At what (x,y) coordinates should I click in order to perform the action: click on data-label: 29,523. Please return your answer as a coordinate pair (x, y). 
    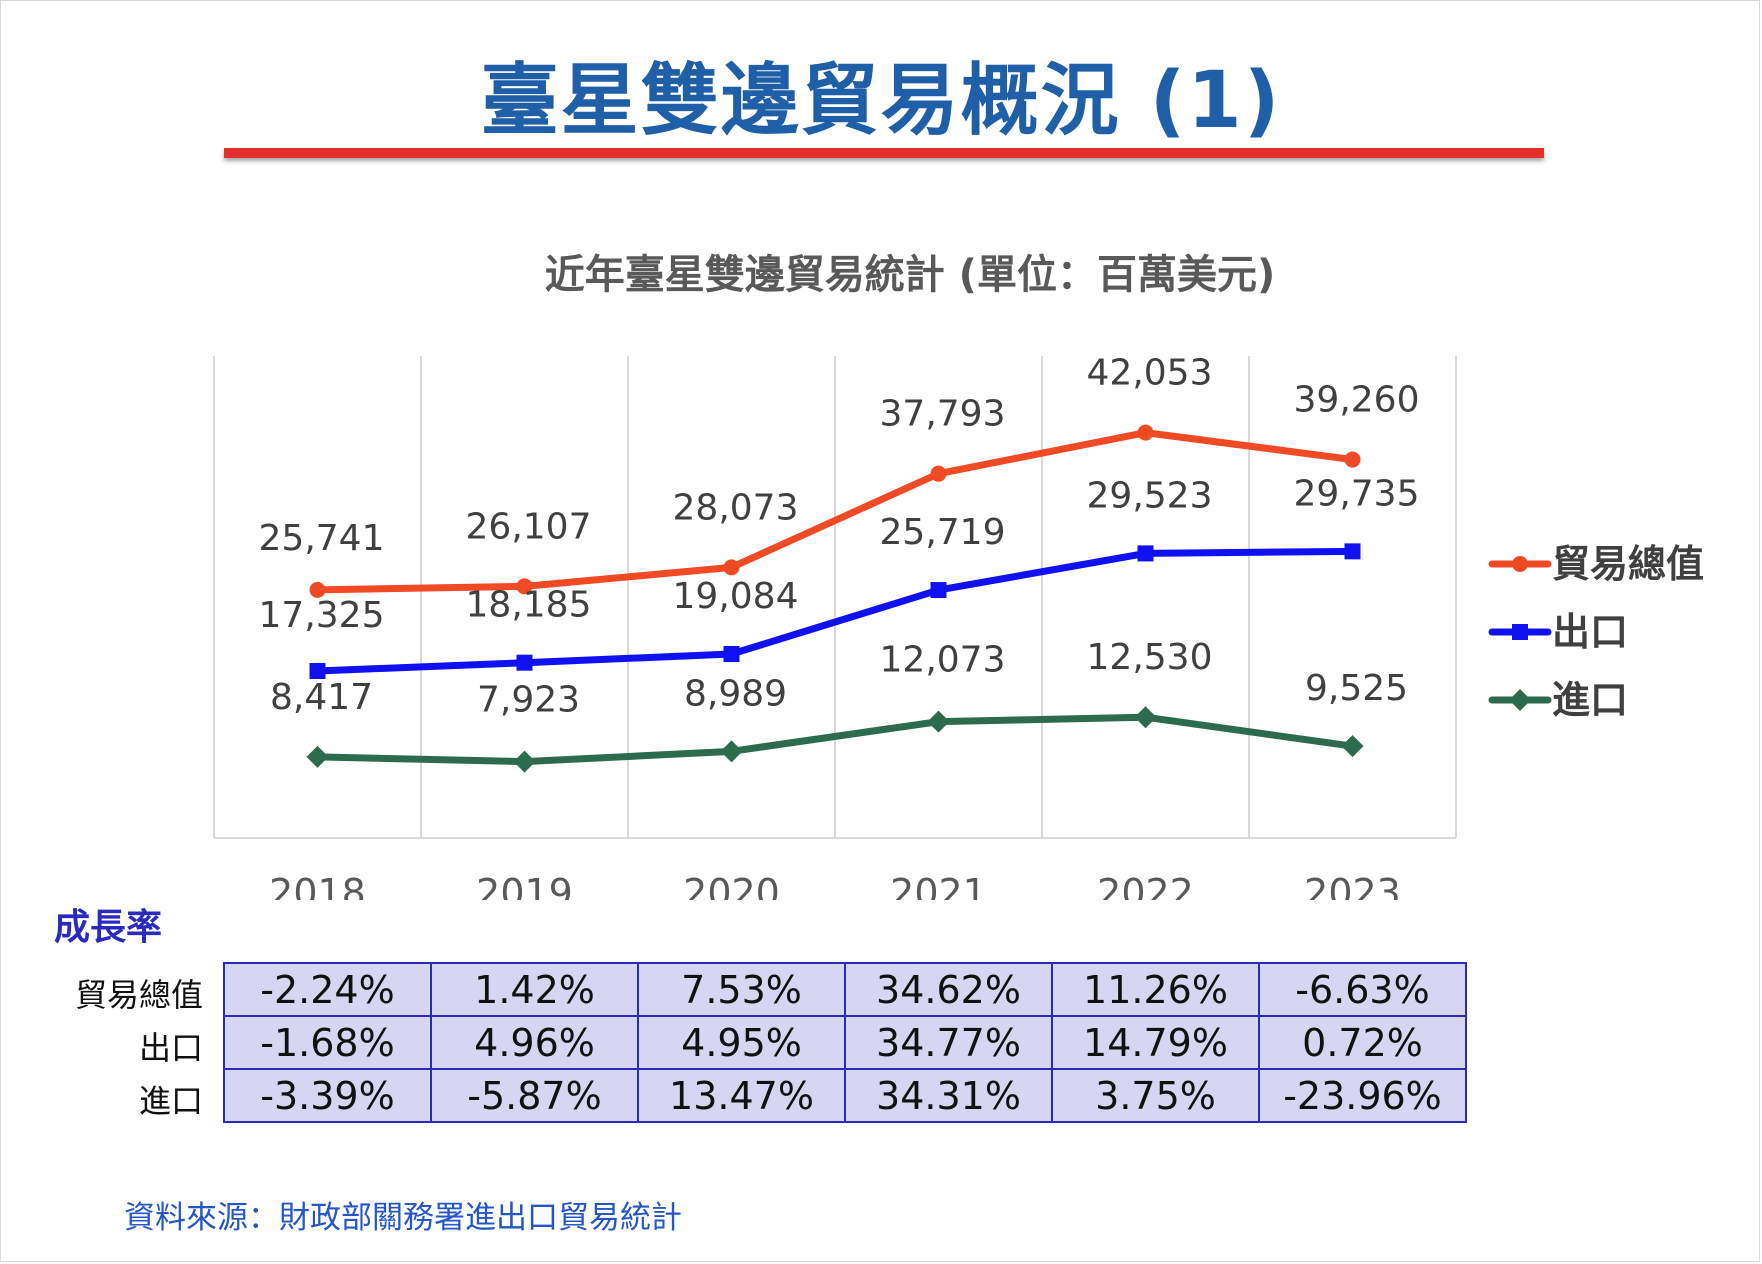
    Looking at the image, I should click on (1150, 495).